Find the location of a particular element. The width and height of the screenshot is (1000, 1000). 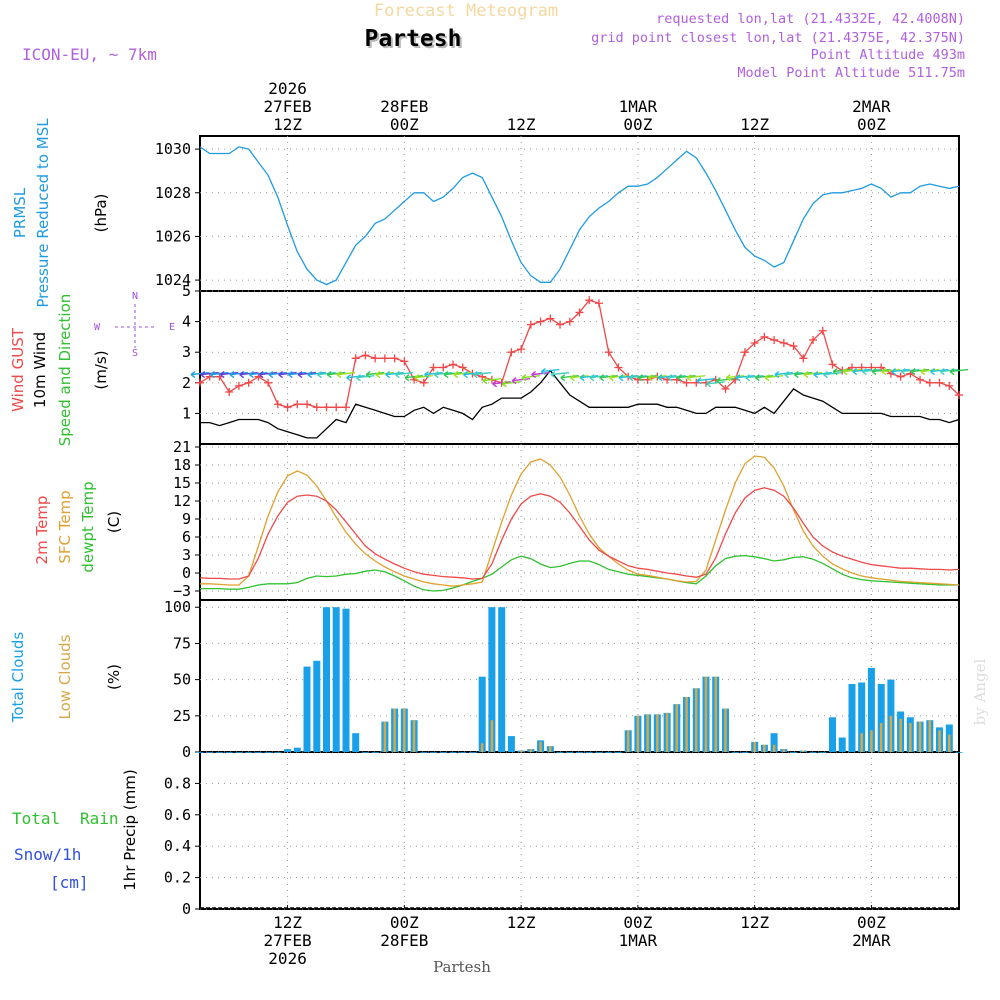

compass-rose: N S W E is located at coordinates (134, 325).